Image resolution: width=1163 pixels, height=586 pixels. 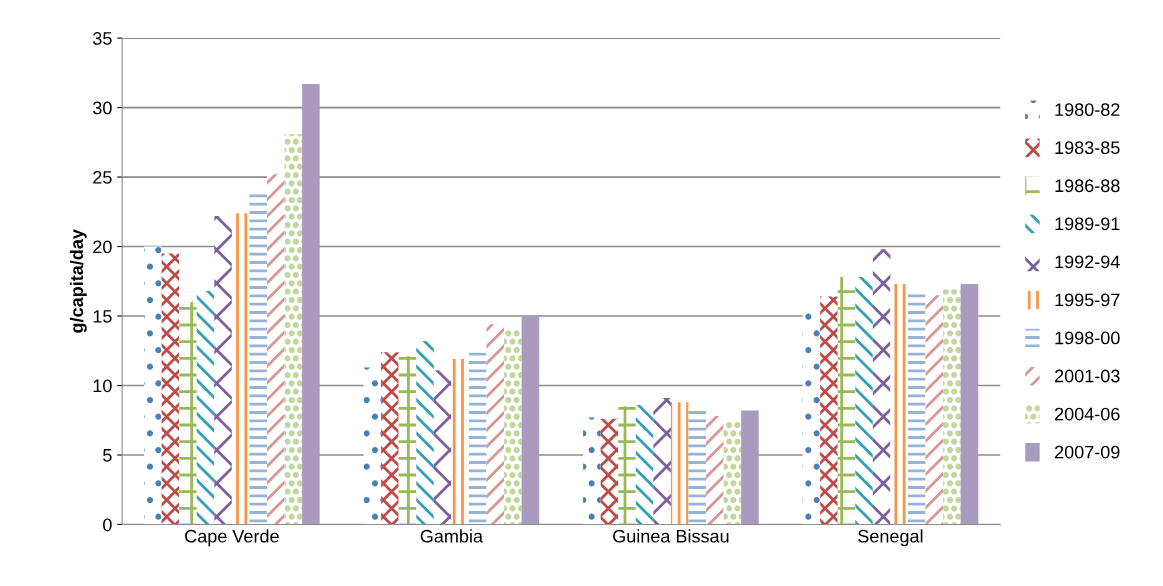 I want to click on y-axis-title: g/capita/day, so click(x=78, y=281).